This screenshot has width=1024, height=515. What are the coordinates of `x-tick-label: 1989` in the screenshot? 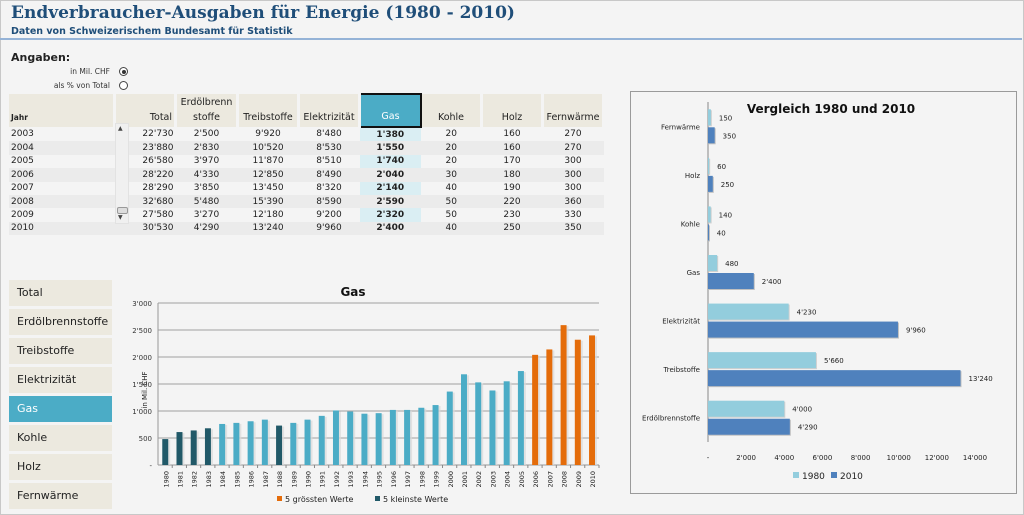 It's located at (294, 479).